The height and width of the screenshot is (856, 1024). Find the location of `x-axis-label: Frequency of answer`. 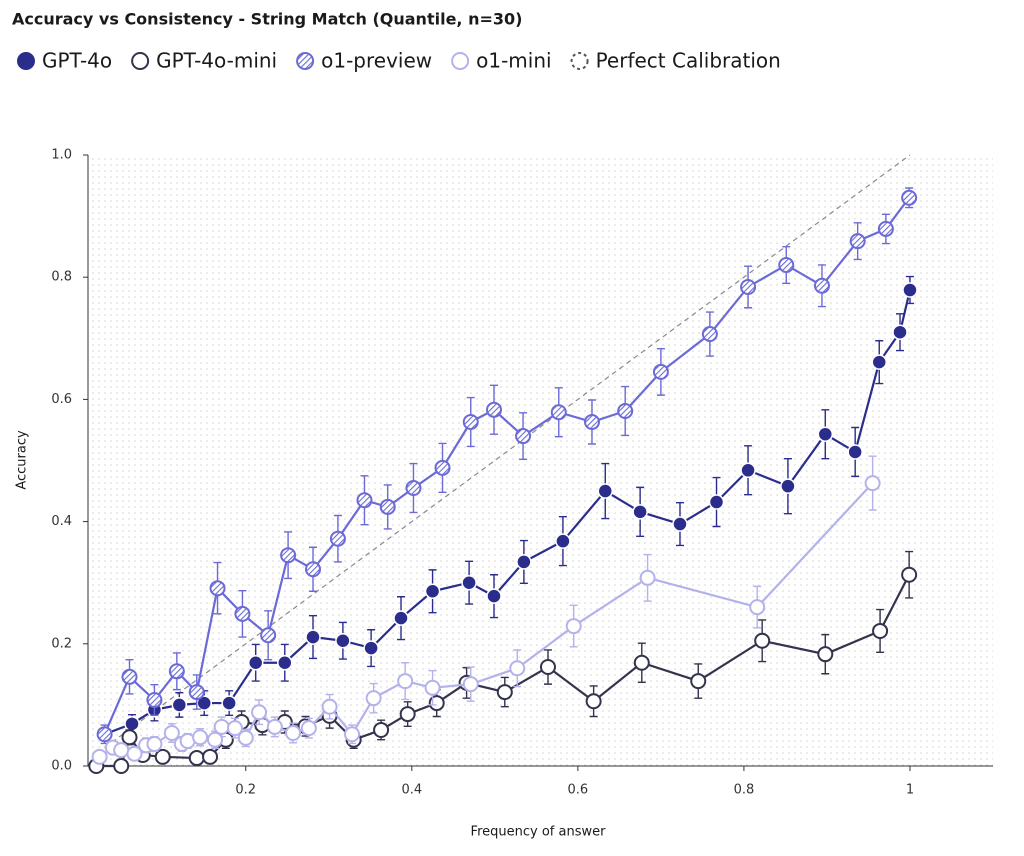

x-axis-label: Frequency of answer is located at coordinates (539, 832).